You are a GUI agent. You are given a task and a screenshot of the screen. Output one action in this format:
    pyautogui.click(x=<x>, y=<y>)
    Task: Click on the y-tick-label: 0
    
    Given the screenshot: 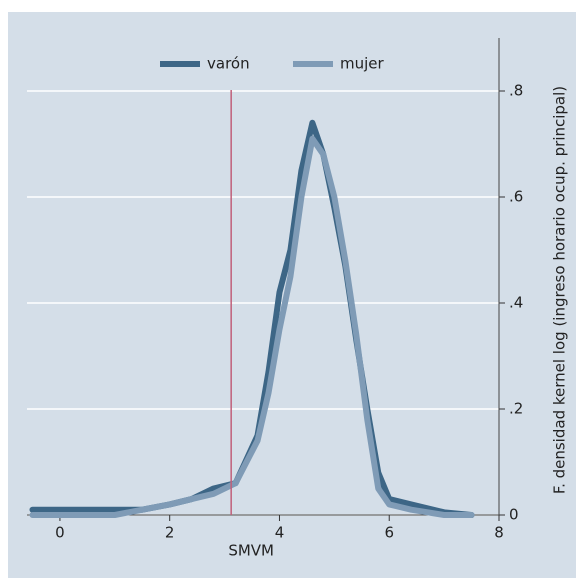 What is the action you would take?
    pyautogui.click(x=514, y=515)
    